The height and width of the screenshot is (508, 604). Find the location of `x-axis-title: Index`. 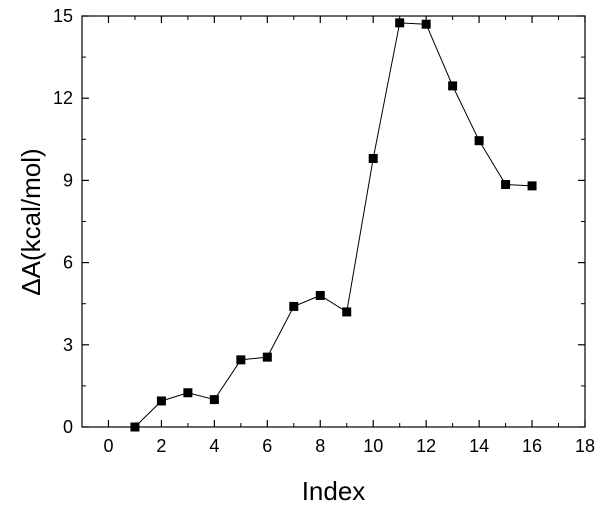

x-axis-title: Index is located at coordinates (334, 491).